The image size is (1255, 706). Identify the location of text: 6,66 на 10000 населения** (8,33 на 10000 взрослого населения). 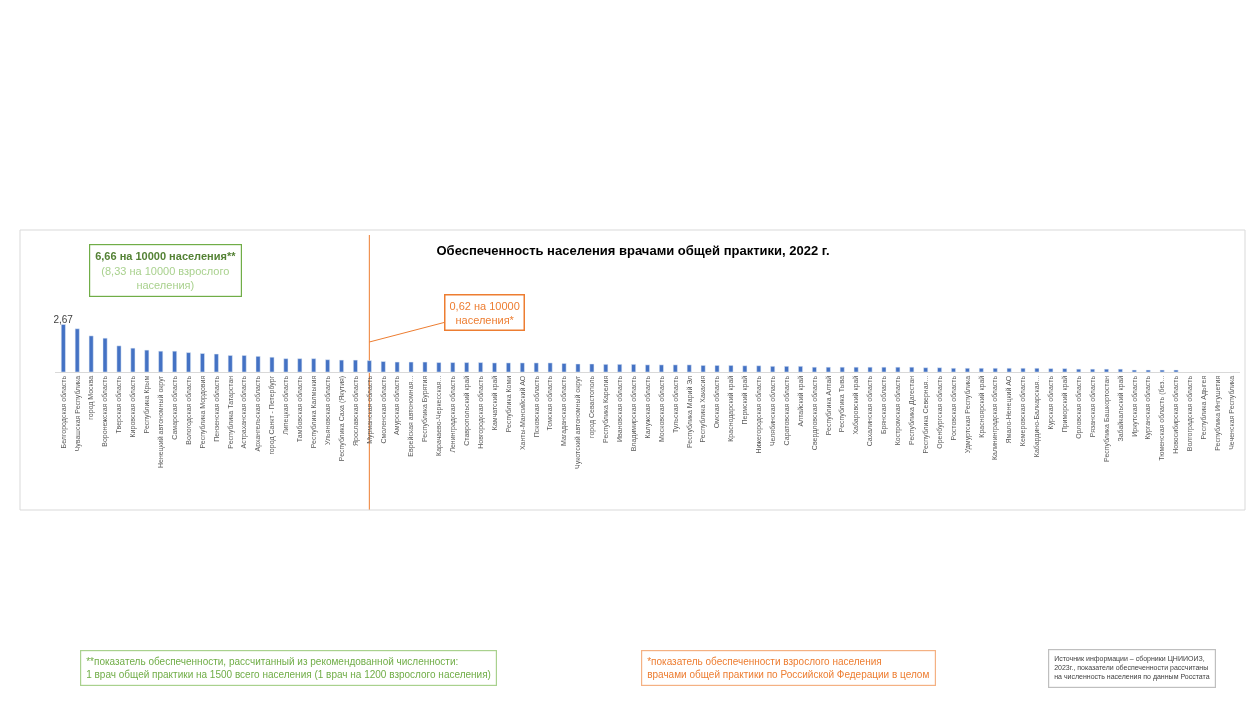
(166, 270).